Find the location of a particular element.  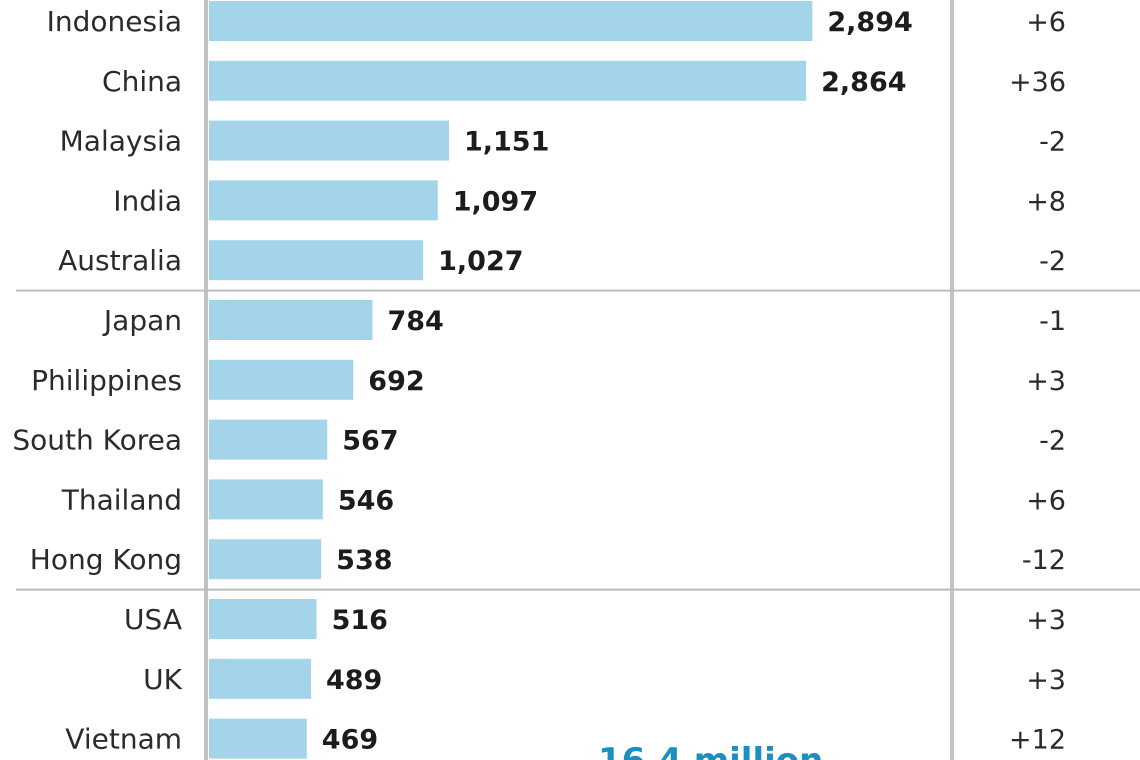

data-label: 1,097 is located at coordinates (495, 201).